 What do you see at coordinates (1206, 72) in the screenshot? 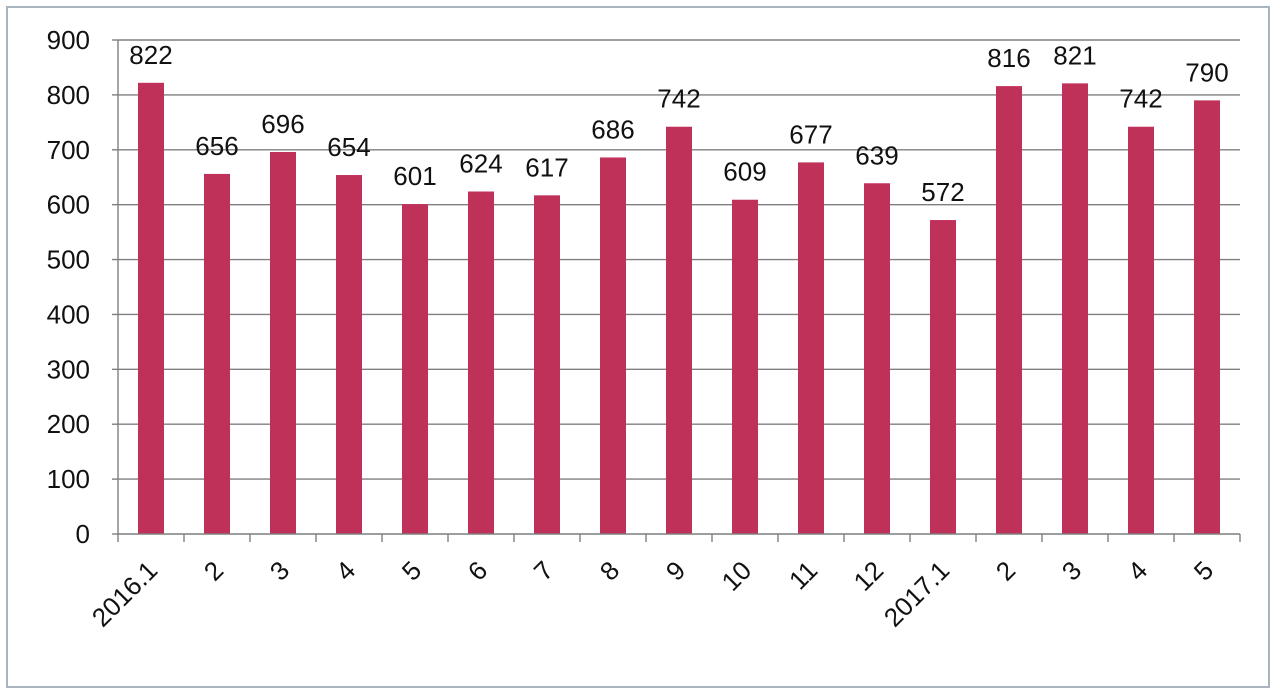
I see `data-label: 790` at bounding box center [1206, 72].